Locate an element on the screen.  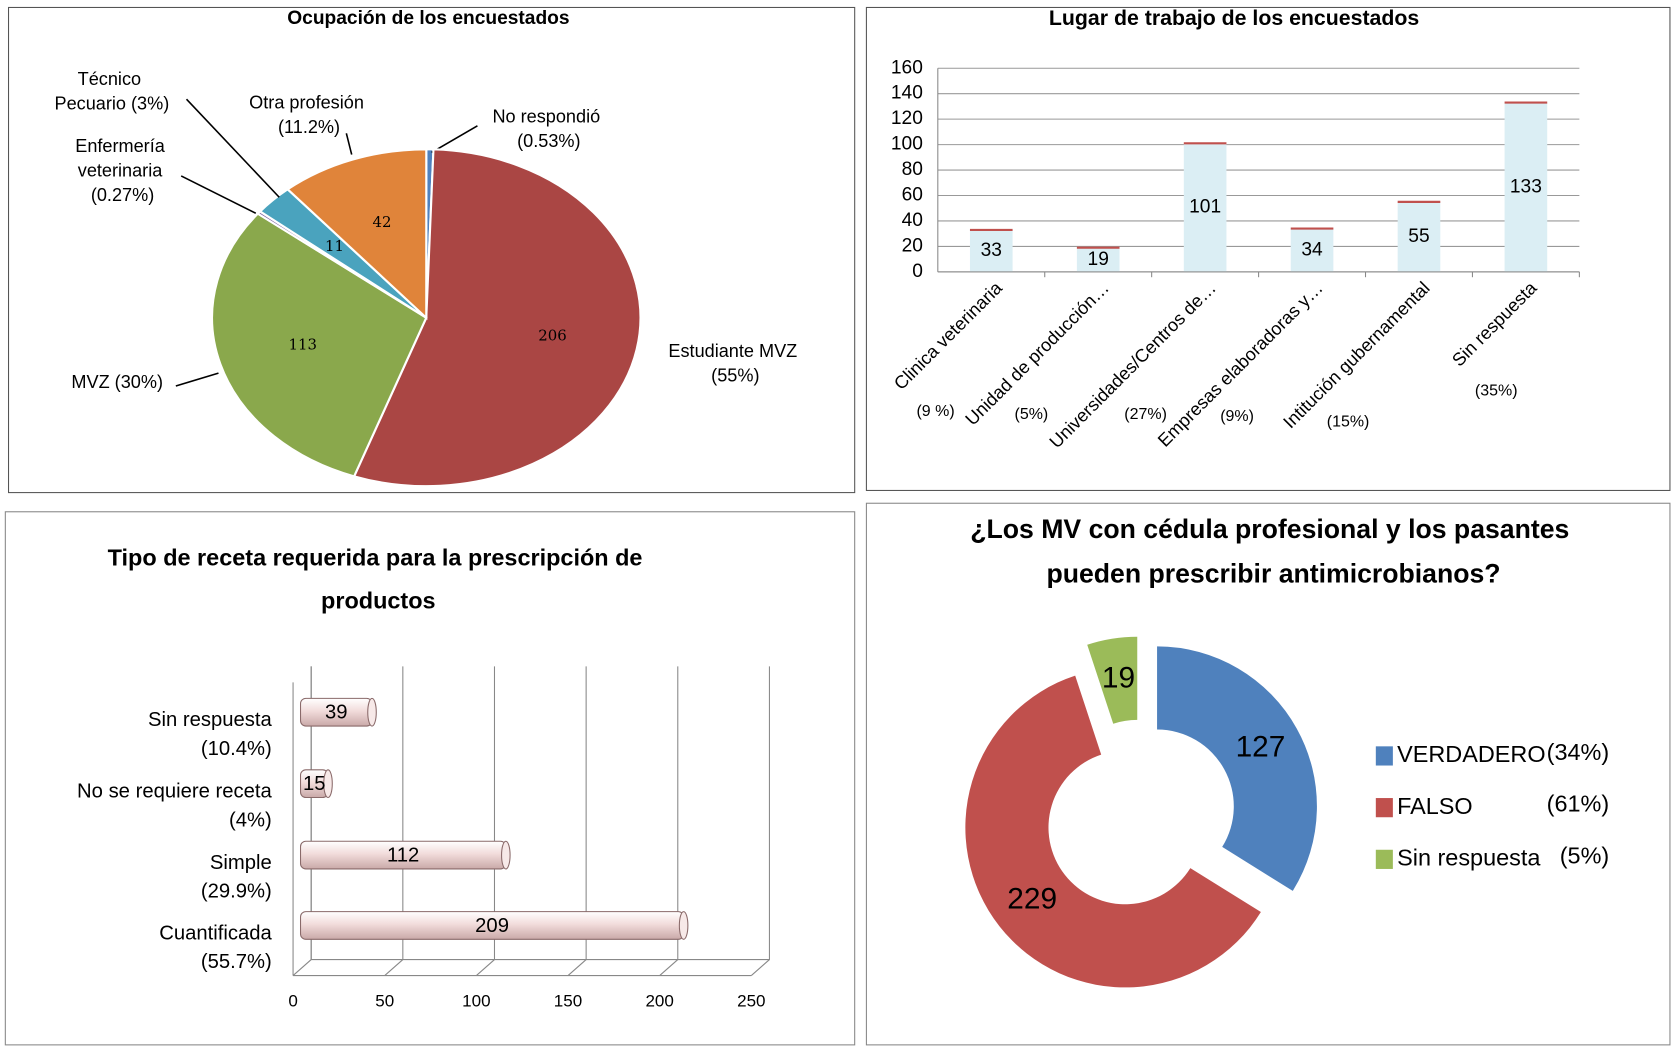
category-percent-label: (4%) is located at coordinates (250, 820).